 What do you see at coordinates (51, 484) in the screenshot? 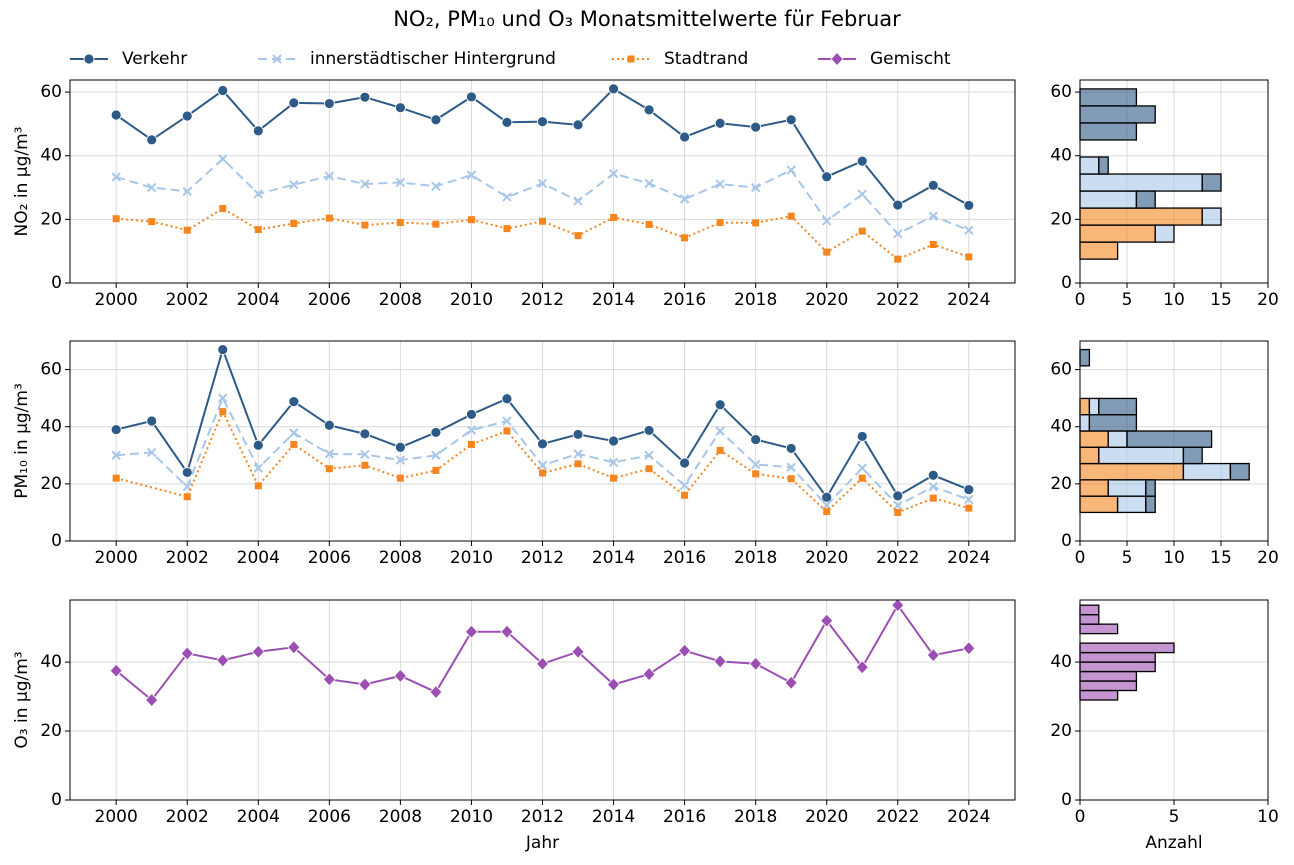
I see `y-tick-label: 20` at bounding box center [51, 484].